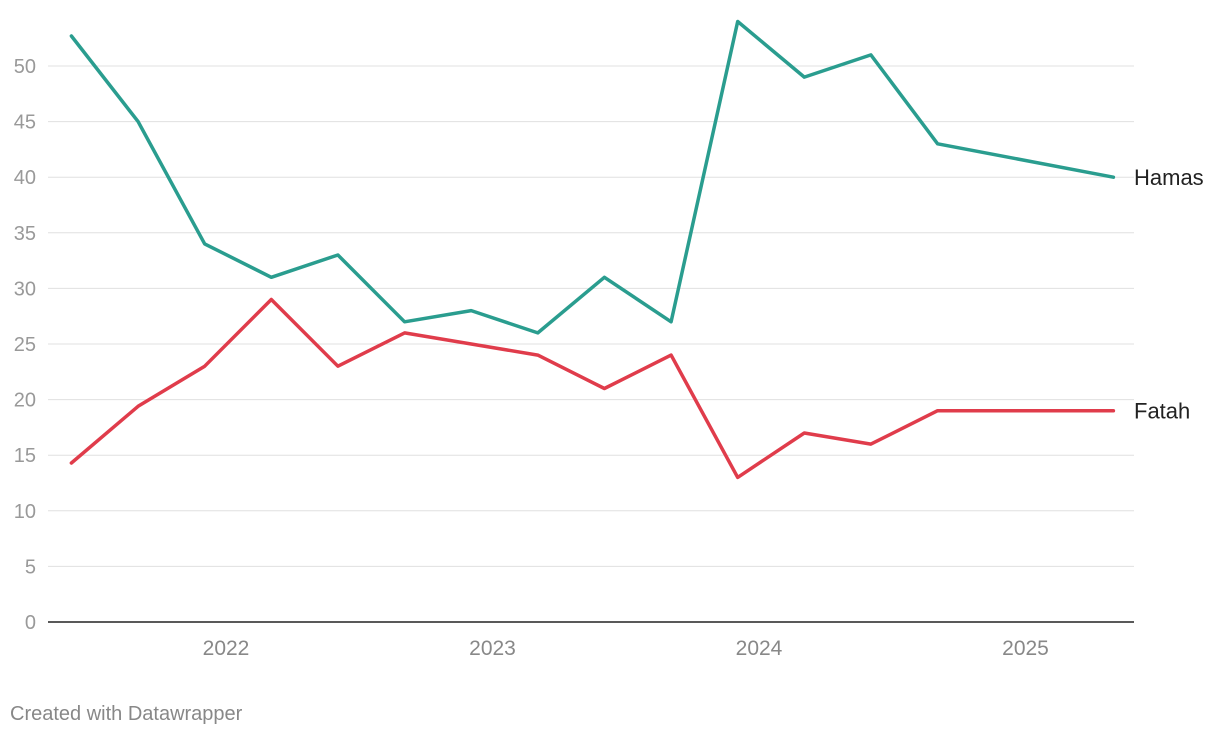 This screenshot has height=738, width=1220. What do you see at coordinates (1169, 177) in the screenshot?
I see `series-label-hamas: Hamas` at bounding box center [1169, 177].